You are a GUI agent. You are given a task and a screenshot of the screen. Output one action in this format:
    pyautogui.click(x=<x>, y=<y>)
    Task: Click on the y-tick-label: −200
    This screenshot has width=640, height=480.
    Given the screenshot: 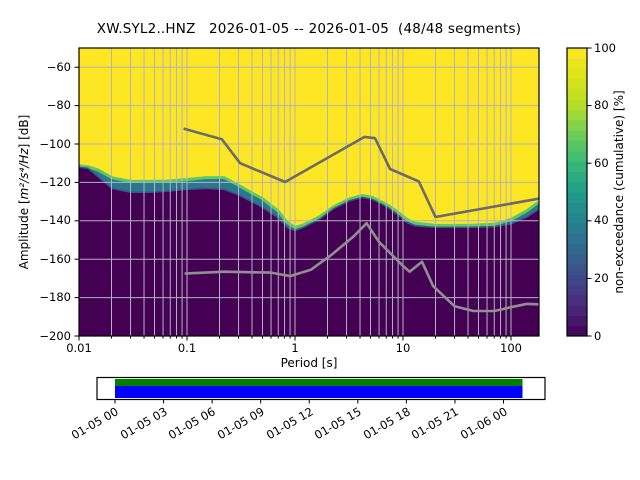 What is the action you would take?
    pyautogui.click(x=55, y=335)
    